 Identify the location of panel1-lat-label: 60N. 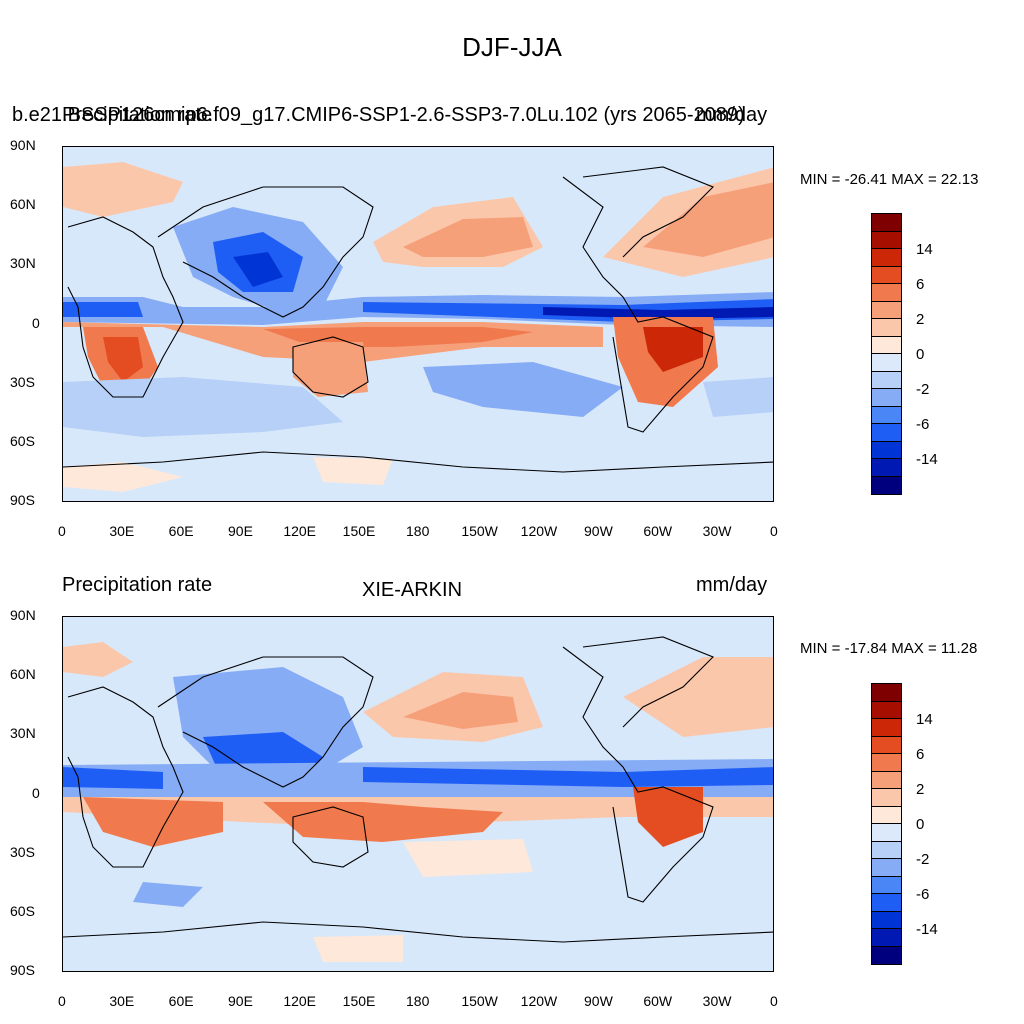
(23, 204).